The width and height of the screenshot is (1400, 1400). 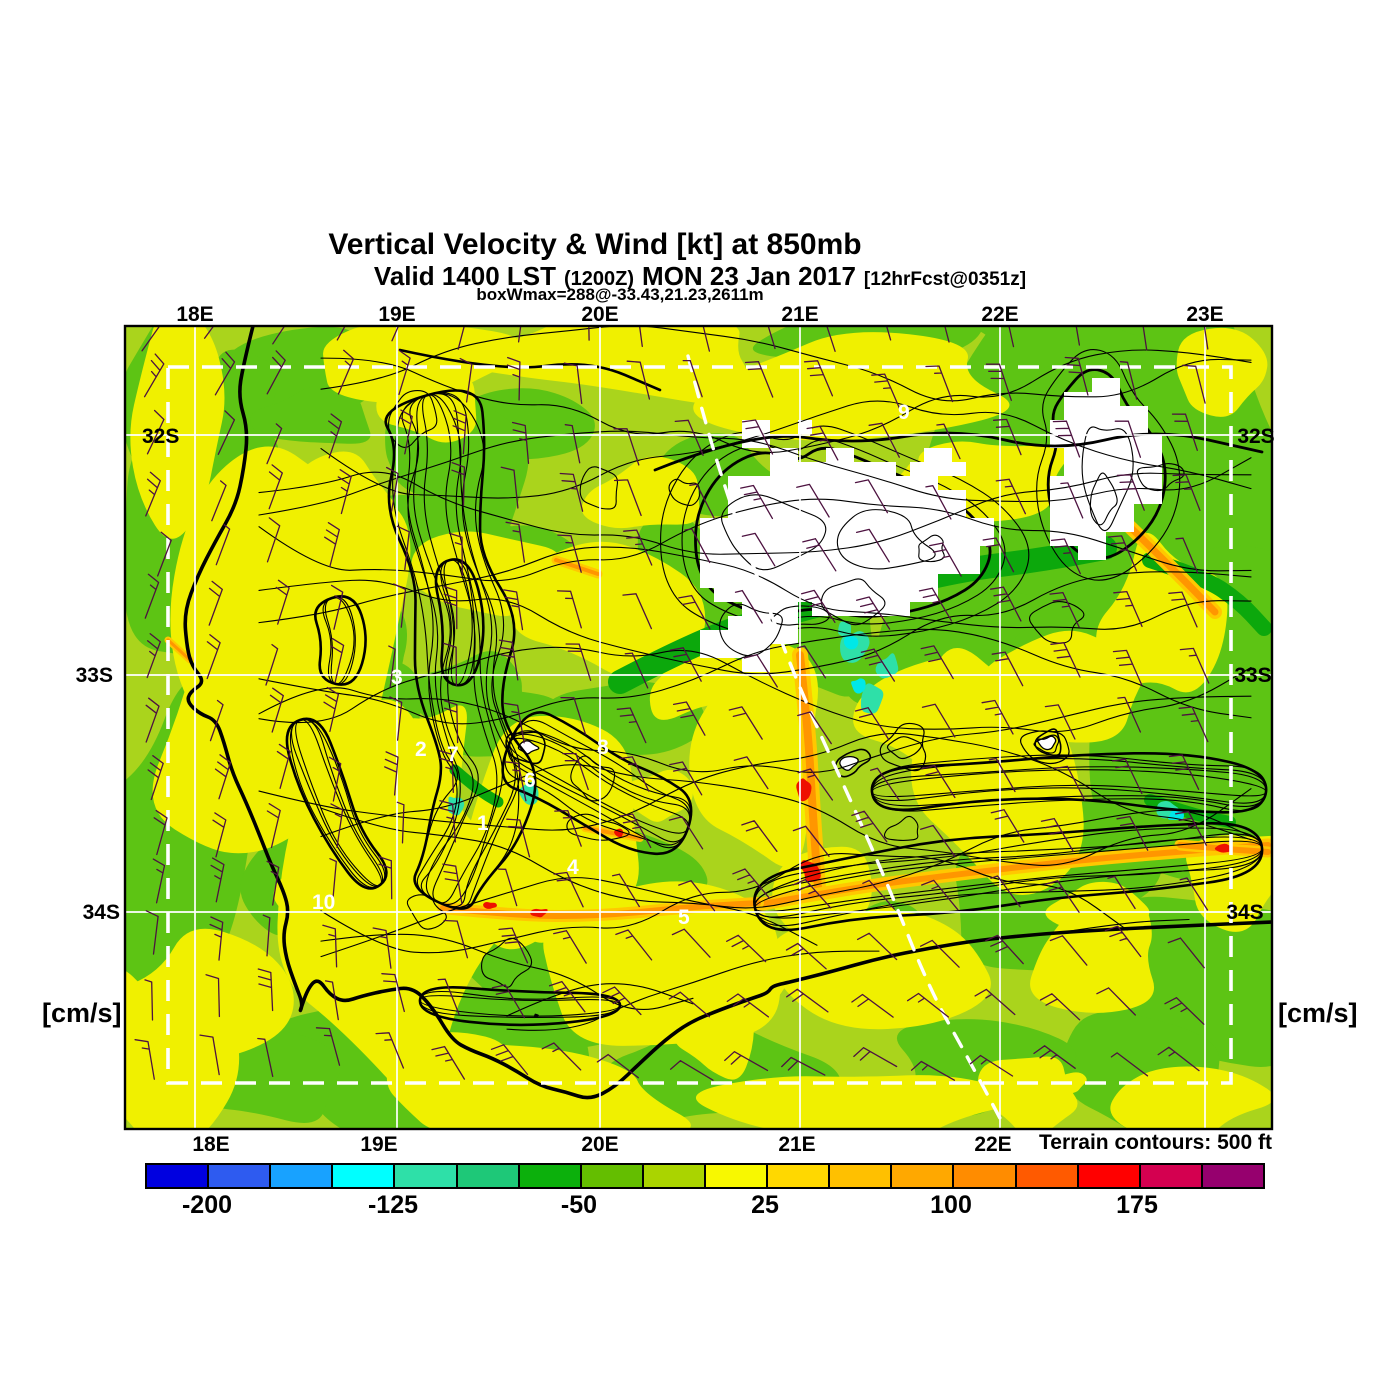 What do you see at coordinates (705, 1191) in the screenshot?
I see `colorbar: -200 -125 -50 25 100 175` at bounding box center [705, 1191].